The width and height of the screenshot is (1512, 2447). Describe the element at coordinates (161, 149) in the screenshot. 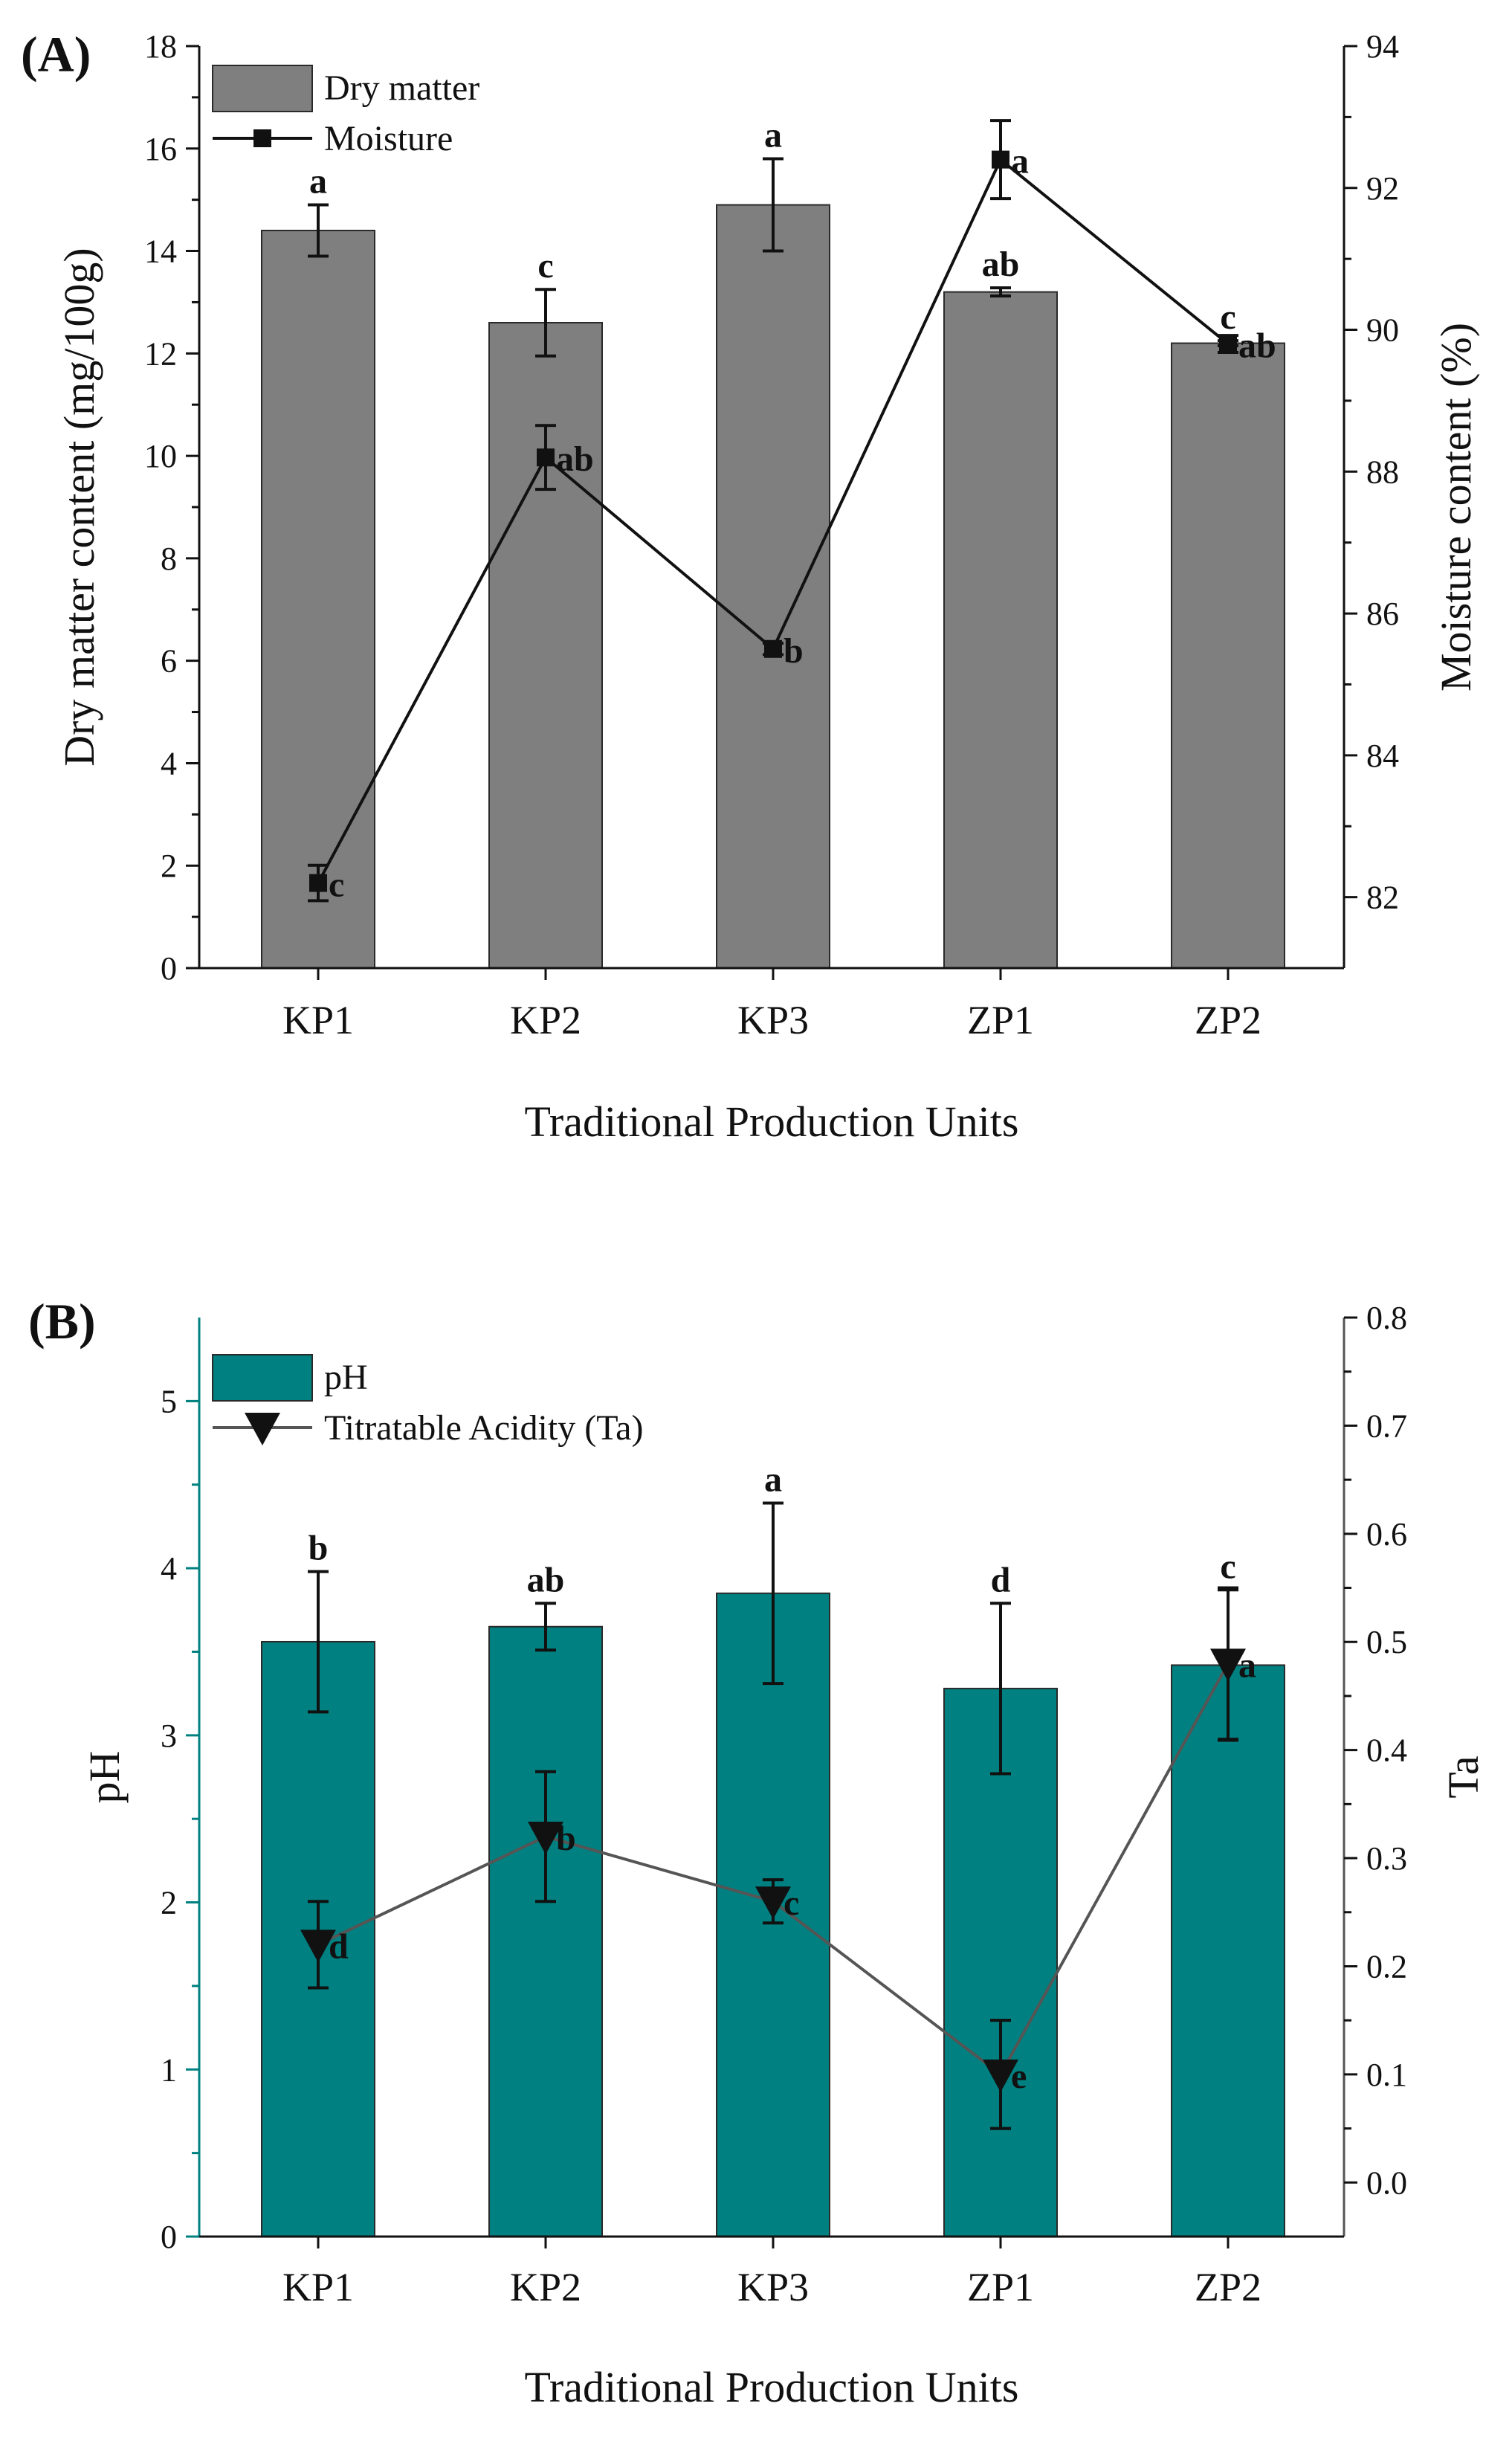

I see `y-tick-label-left: 16` at that location.